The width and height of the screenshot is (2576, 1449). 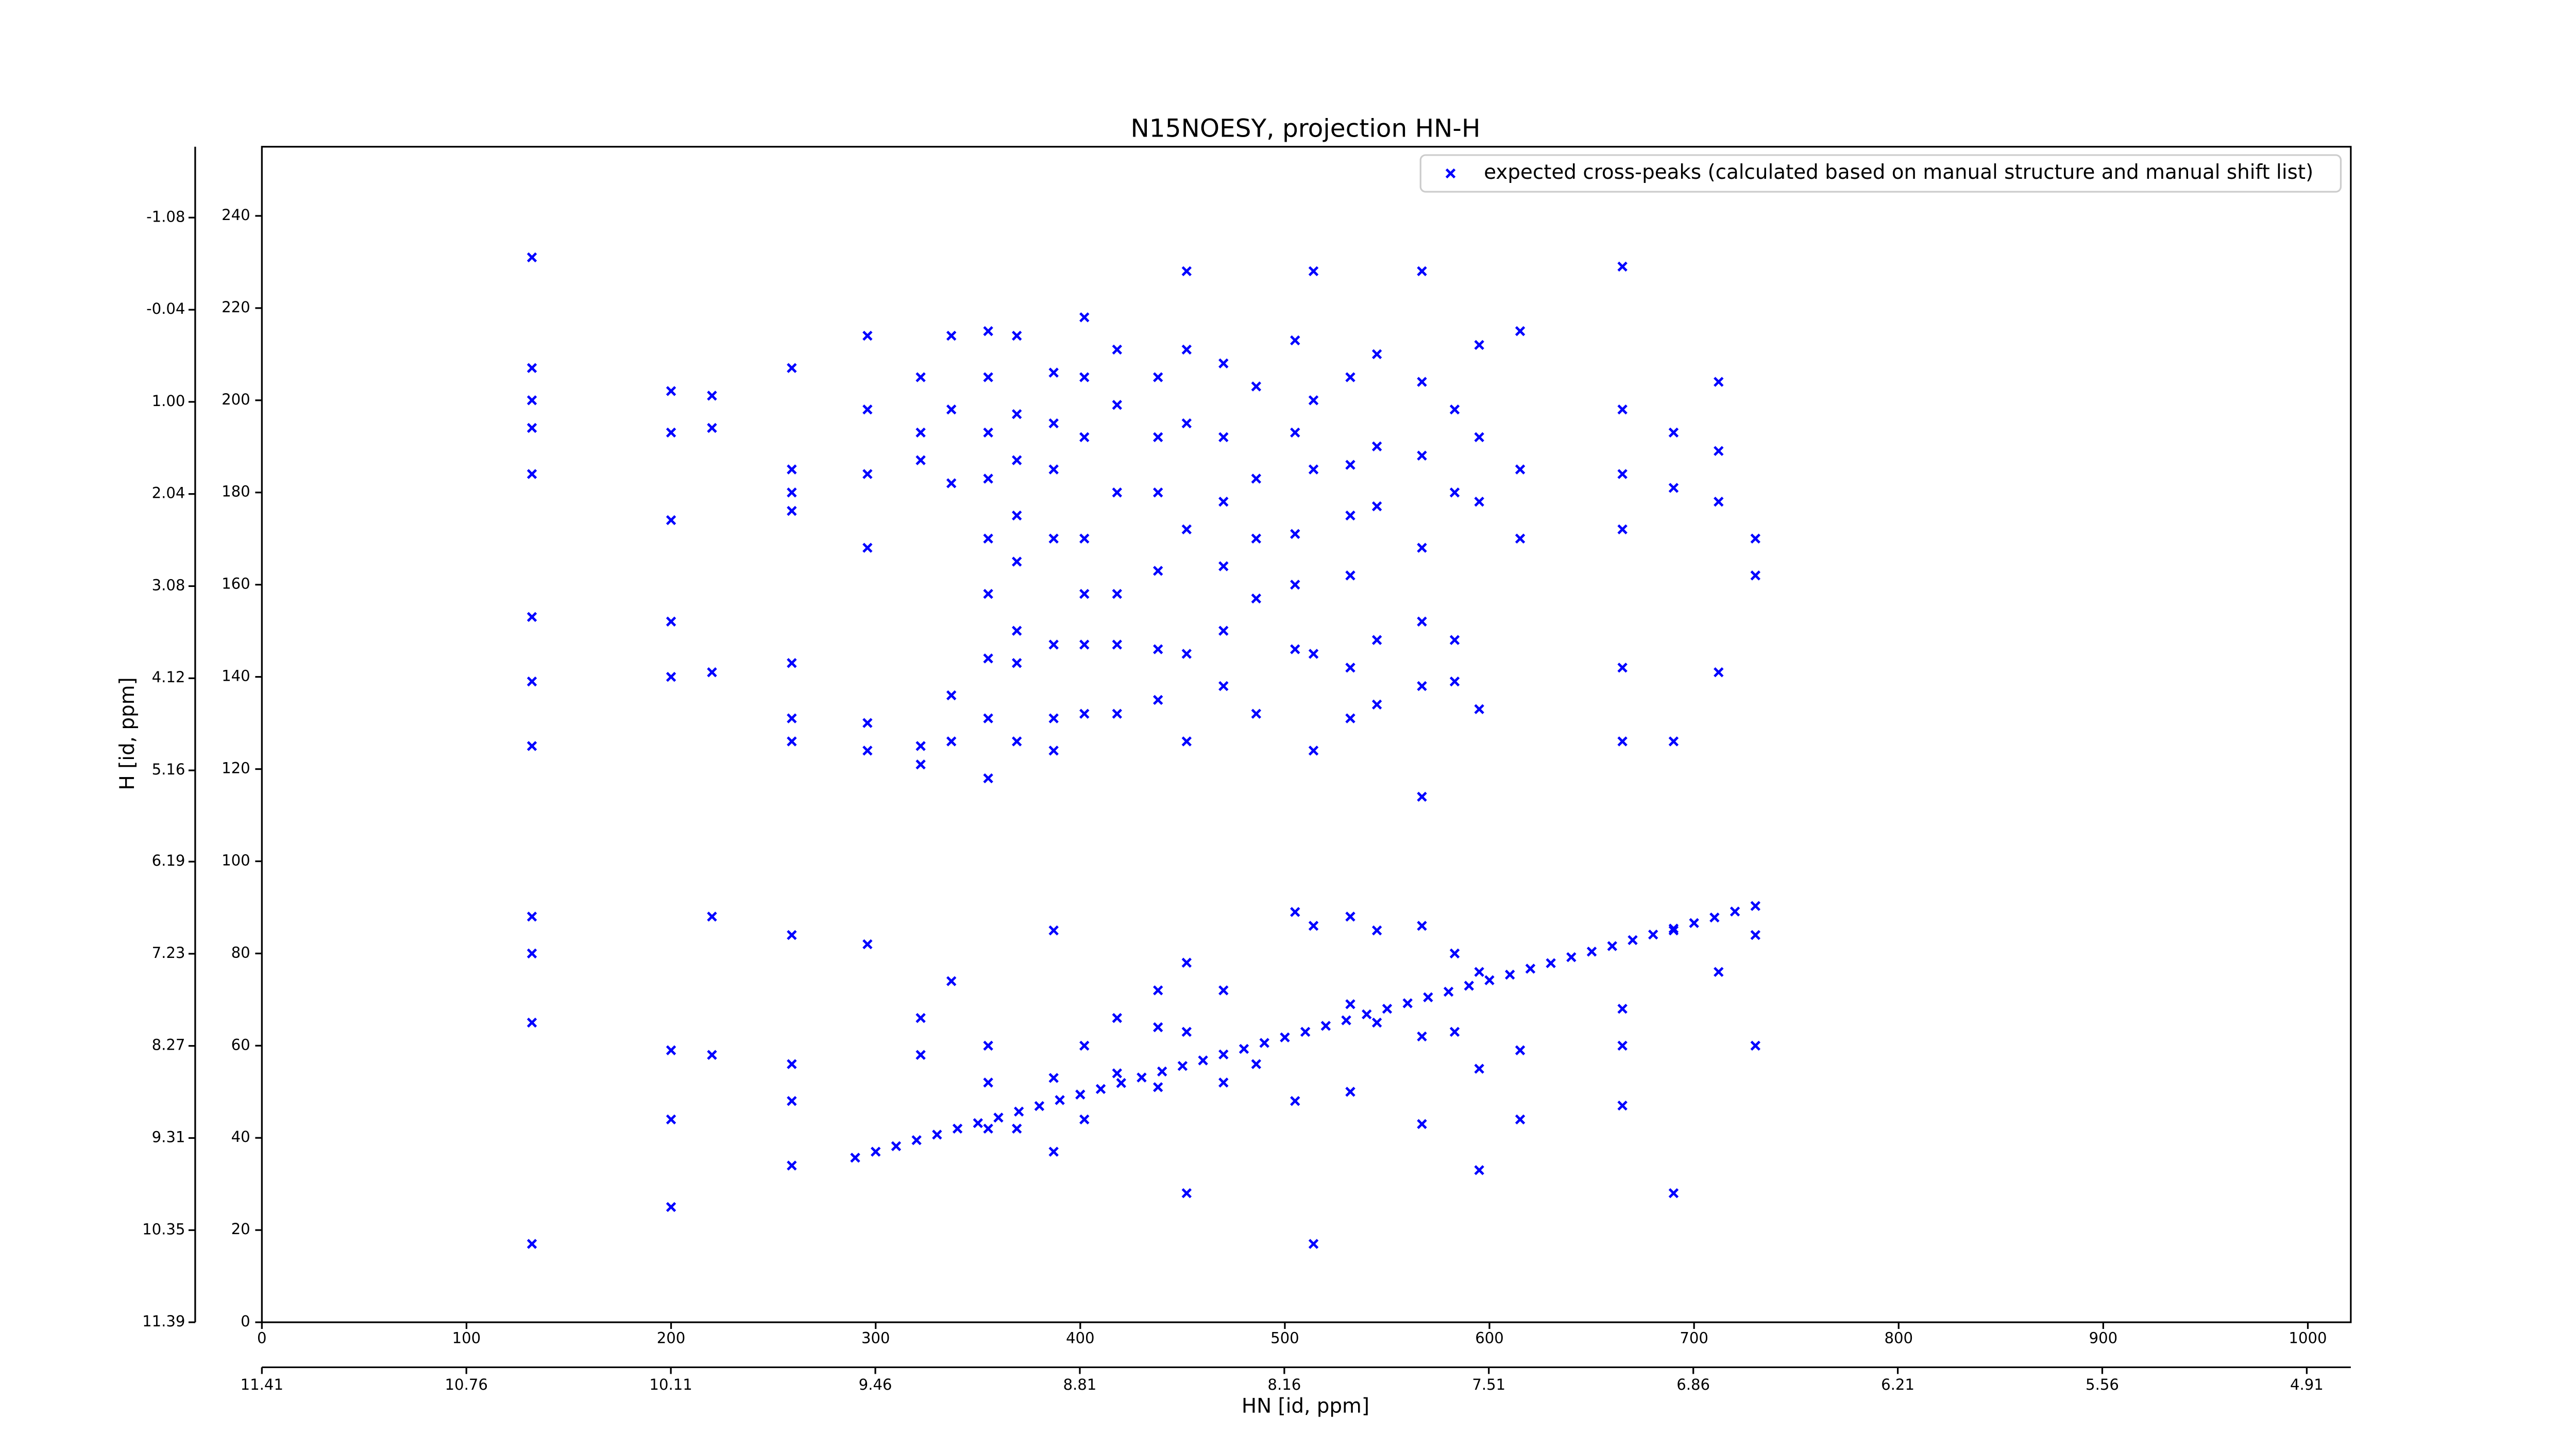 I want to click on x2-tick-label: 7.51, so click(x=1489, y=1384).